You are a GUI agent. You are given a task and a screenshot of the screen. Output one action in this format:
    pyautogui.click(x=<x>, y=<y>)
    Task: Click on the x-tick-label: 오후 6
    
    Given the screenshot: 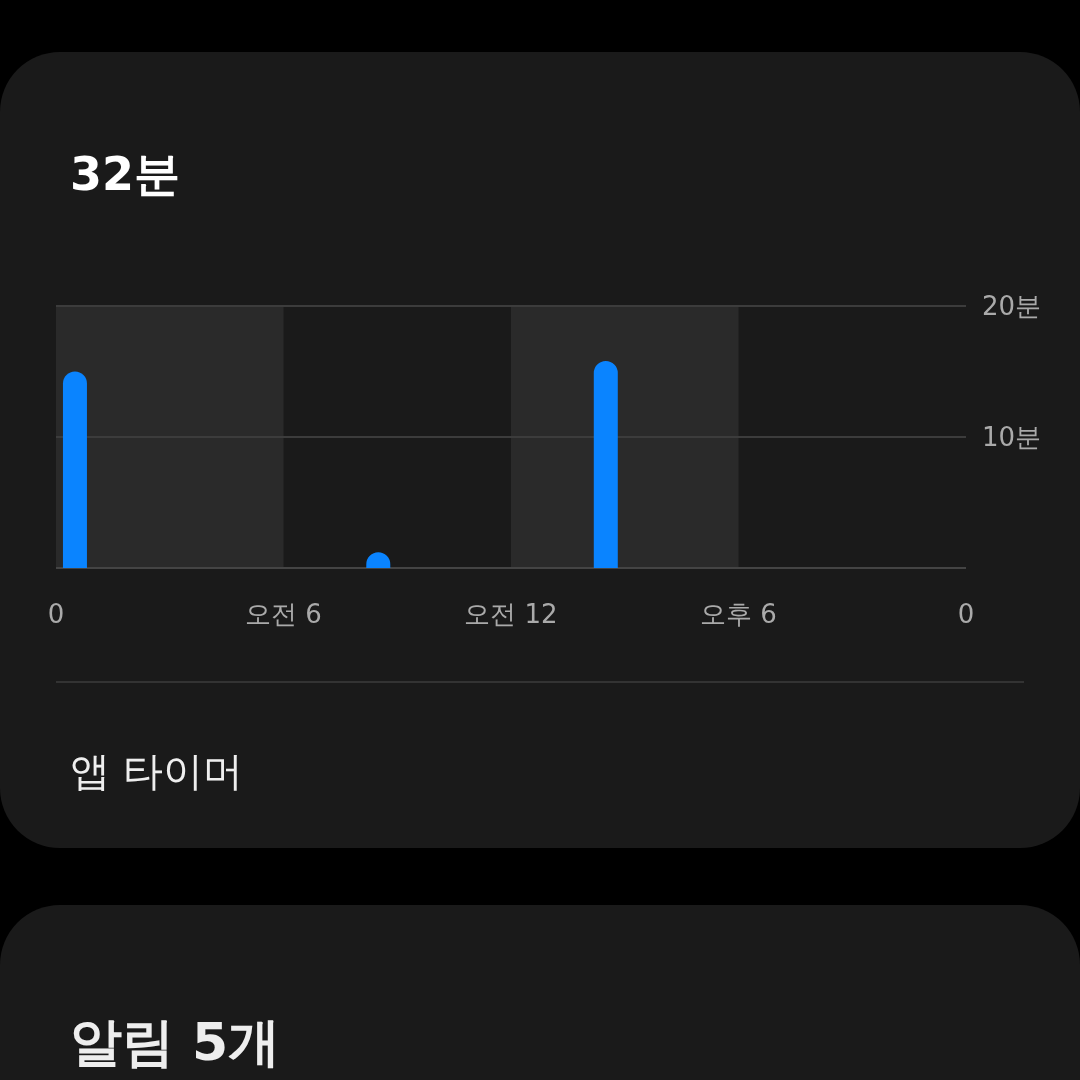 What is the action you would take?
    pyautogui.click(x=738, y=614)
    